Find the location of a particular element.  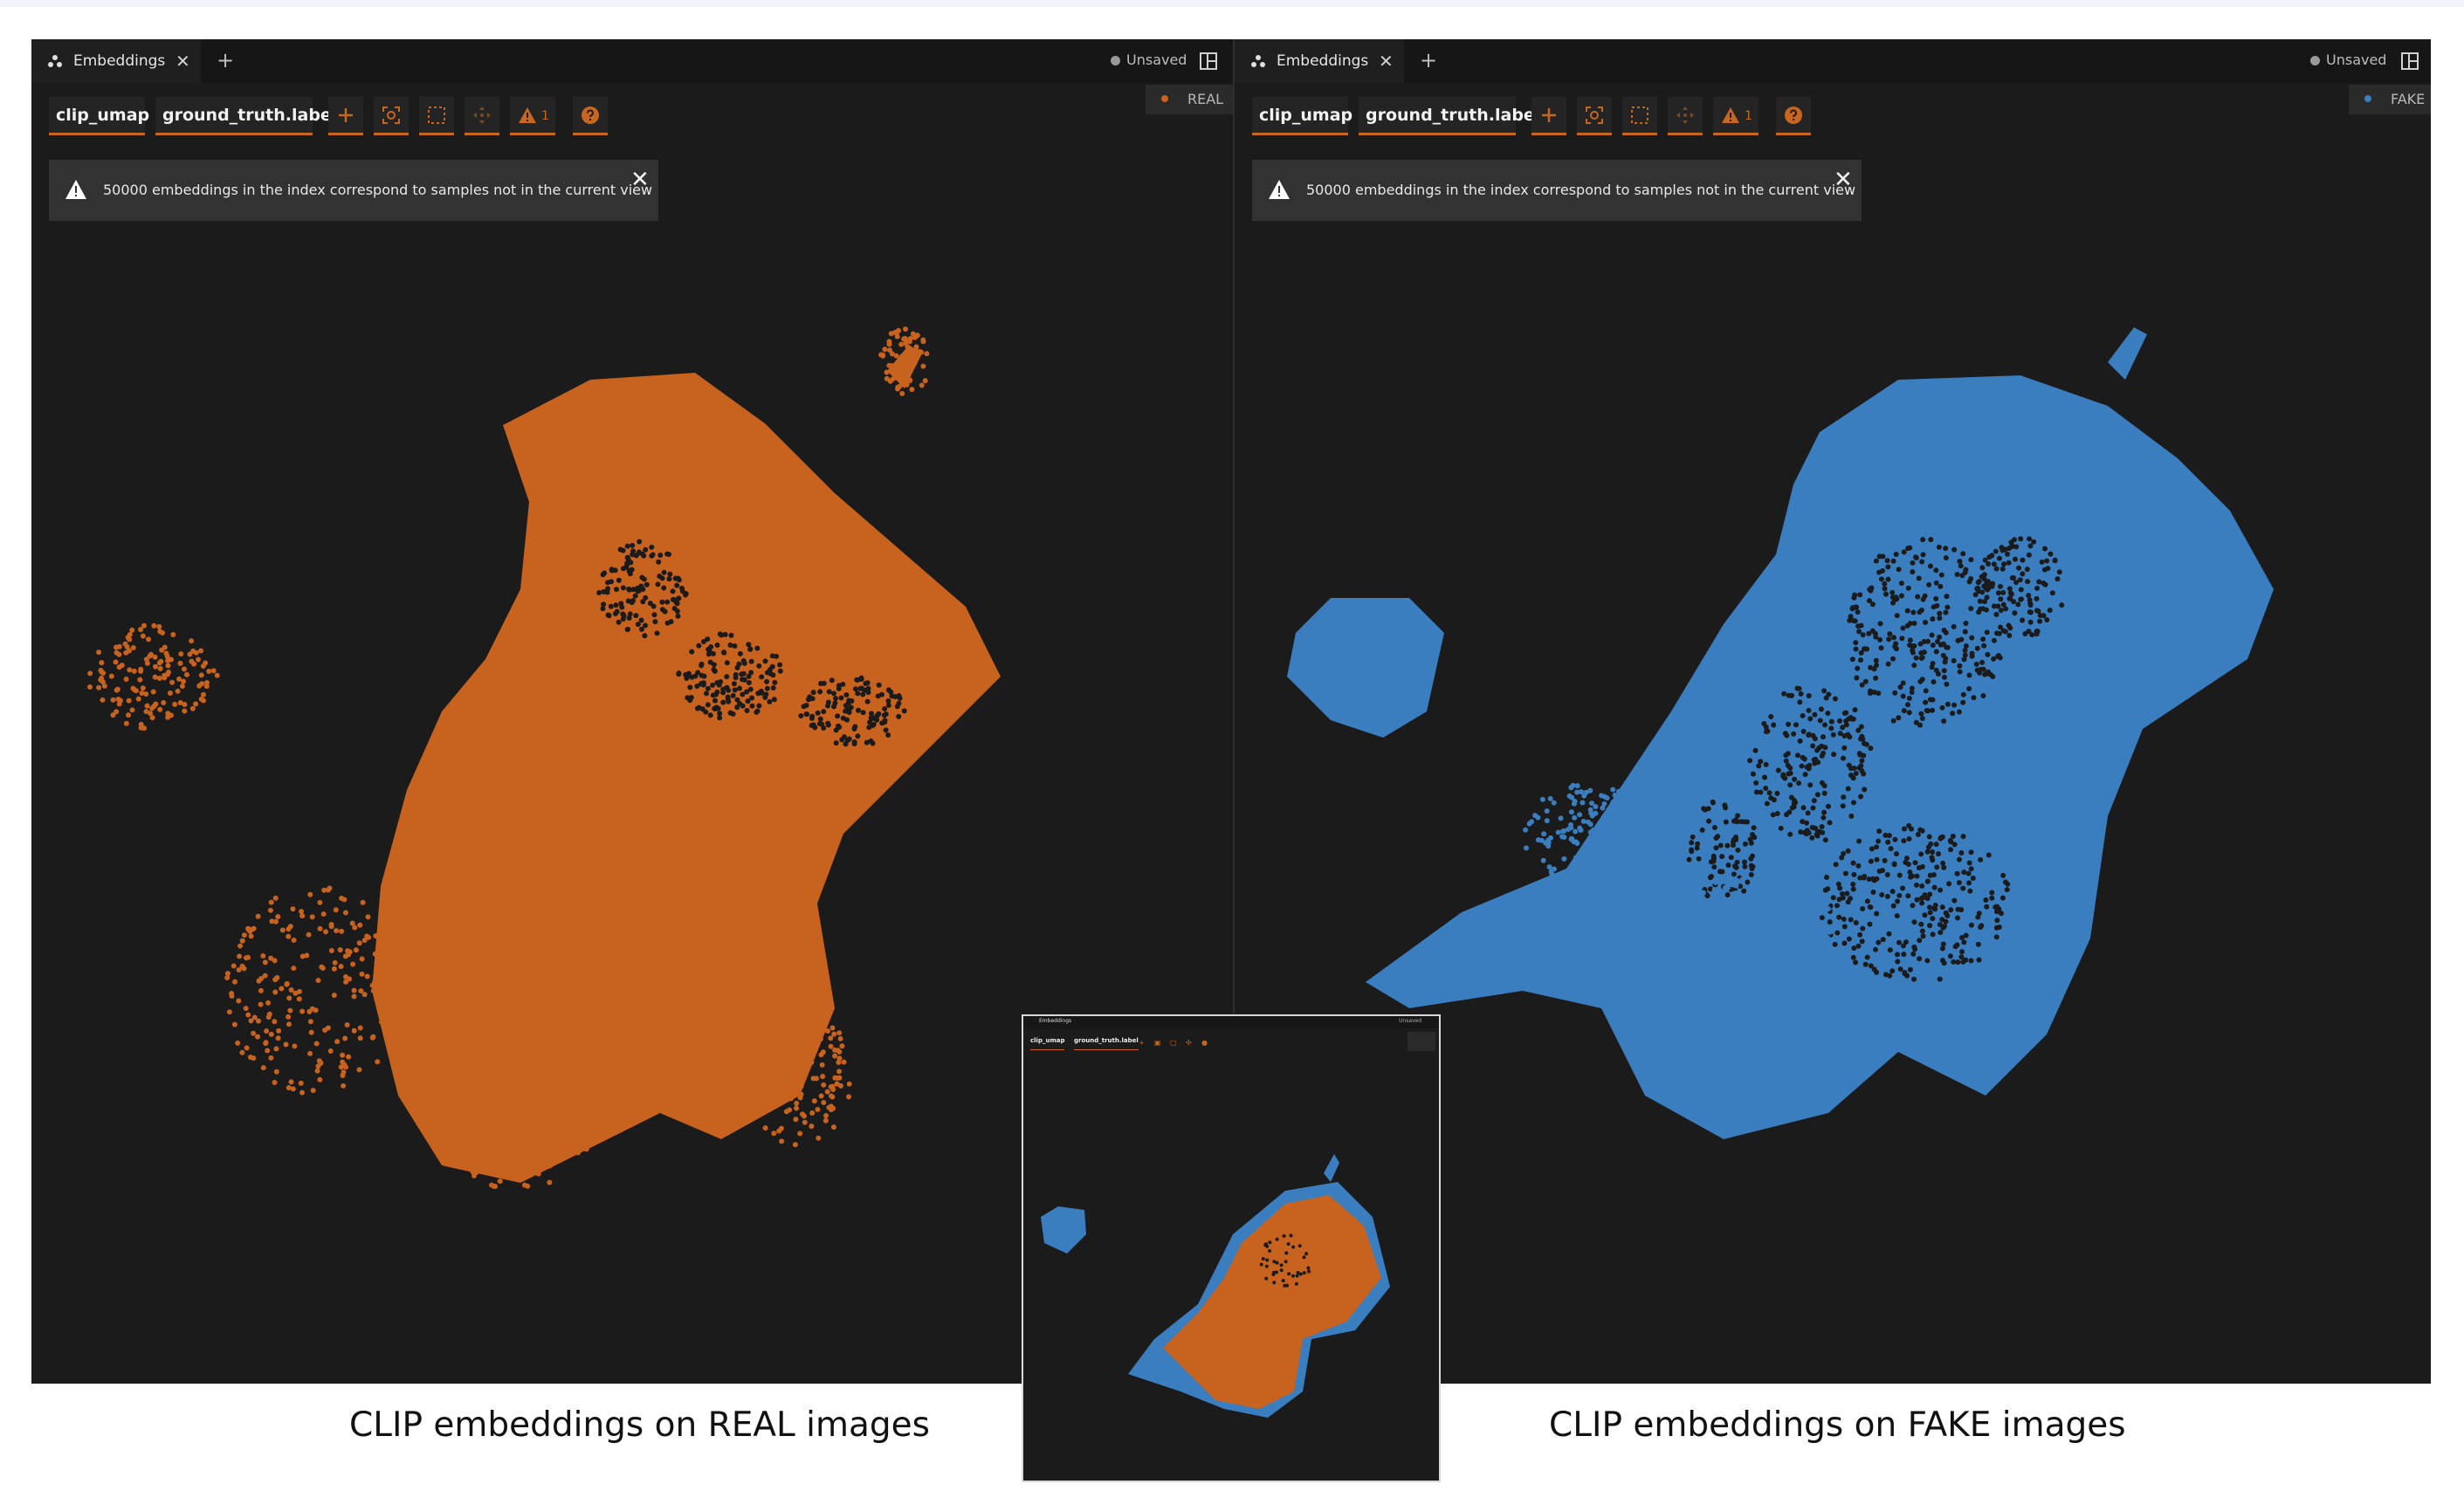

zoom-fit-icon: ▣ is located at coordinates (1157, 1043).